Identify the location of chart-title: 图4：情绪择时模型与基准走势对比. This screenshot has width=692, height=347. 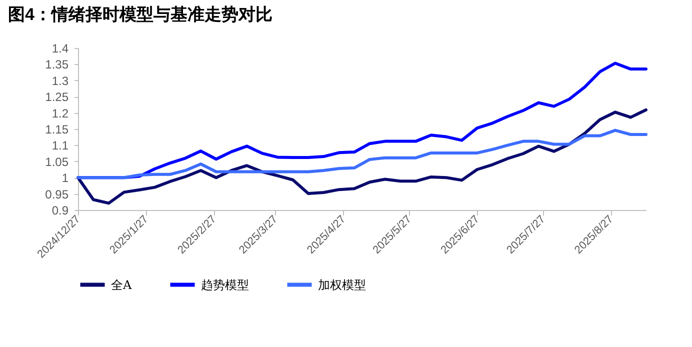
(140, 14).